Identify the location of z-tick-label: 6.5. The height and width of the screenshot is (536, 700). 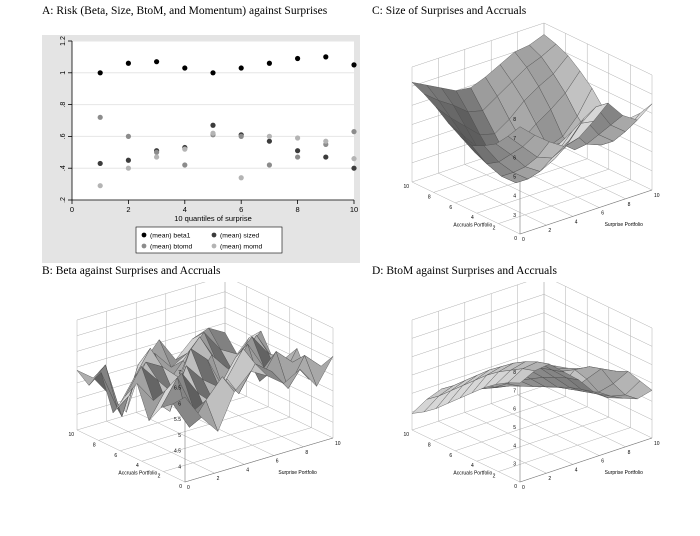
(177, 389).